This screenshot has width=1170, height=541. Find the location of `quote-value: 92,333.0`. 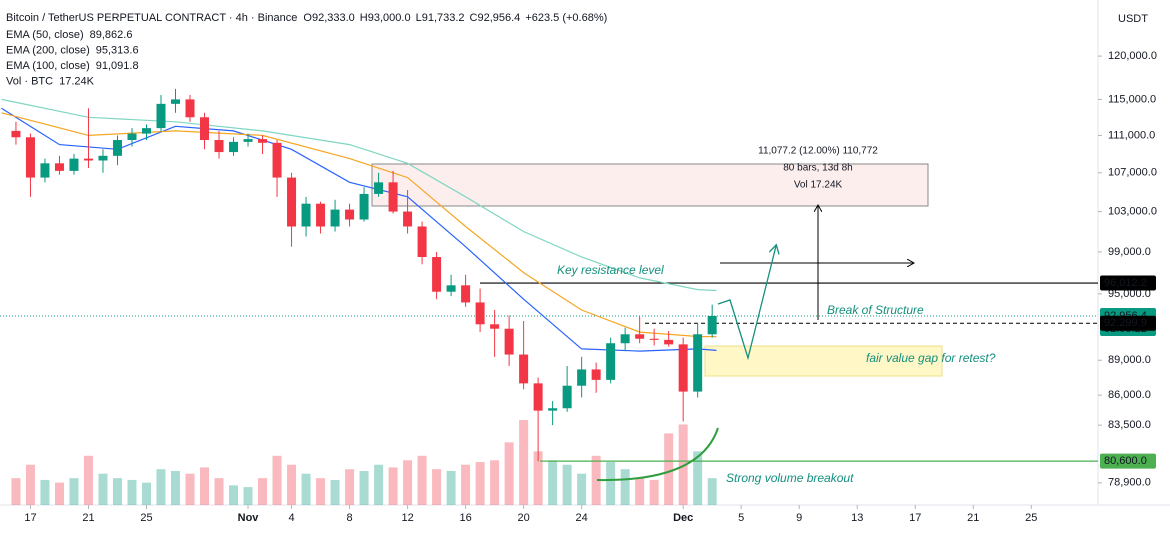

quote-value: 92,333.0 is located at coordinates (333, 18).